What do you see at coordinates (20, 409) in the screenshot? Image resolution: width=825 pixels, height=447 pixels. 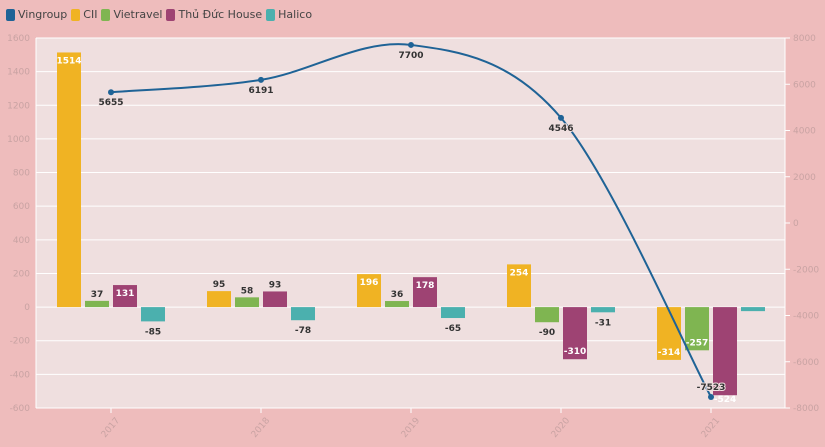 I see `left-tick-label: -600` at bounding box center [20, 409].